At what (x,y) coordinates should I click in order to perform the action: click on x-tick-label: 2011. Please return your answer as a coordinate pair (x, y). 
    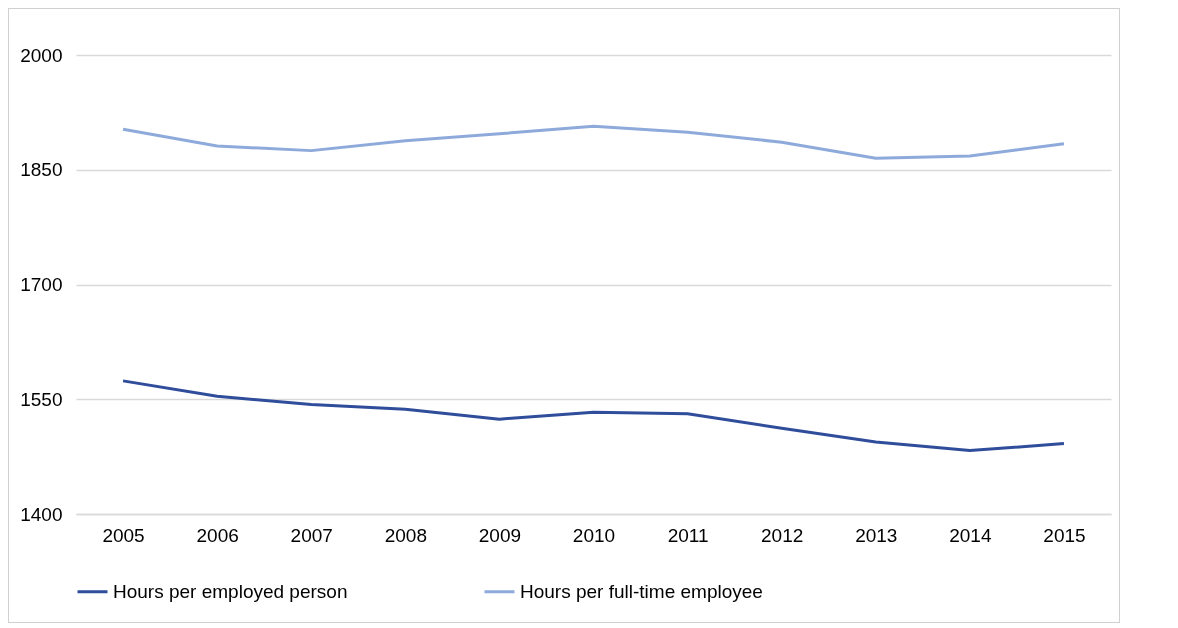
    Looking at the image, I should click on (688, 535).